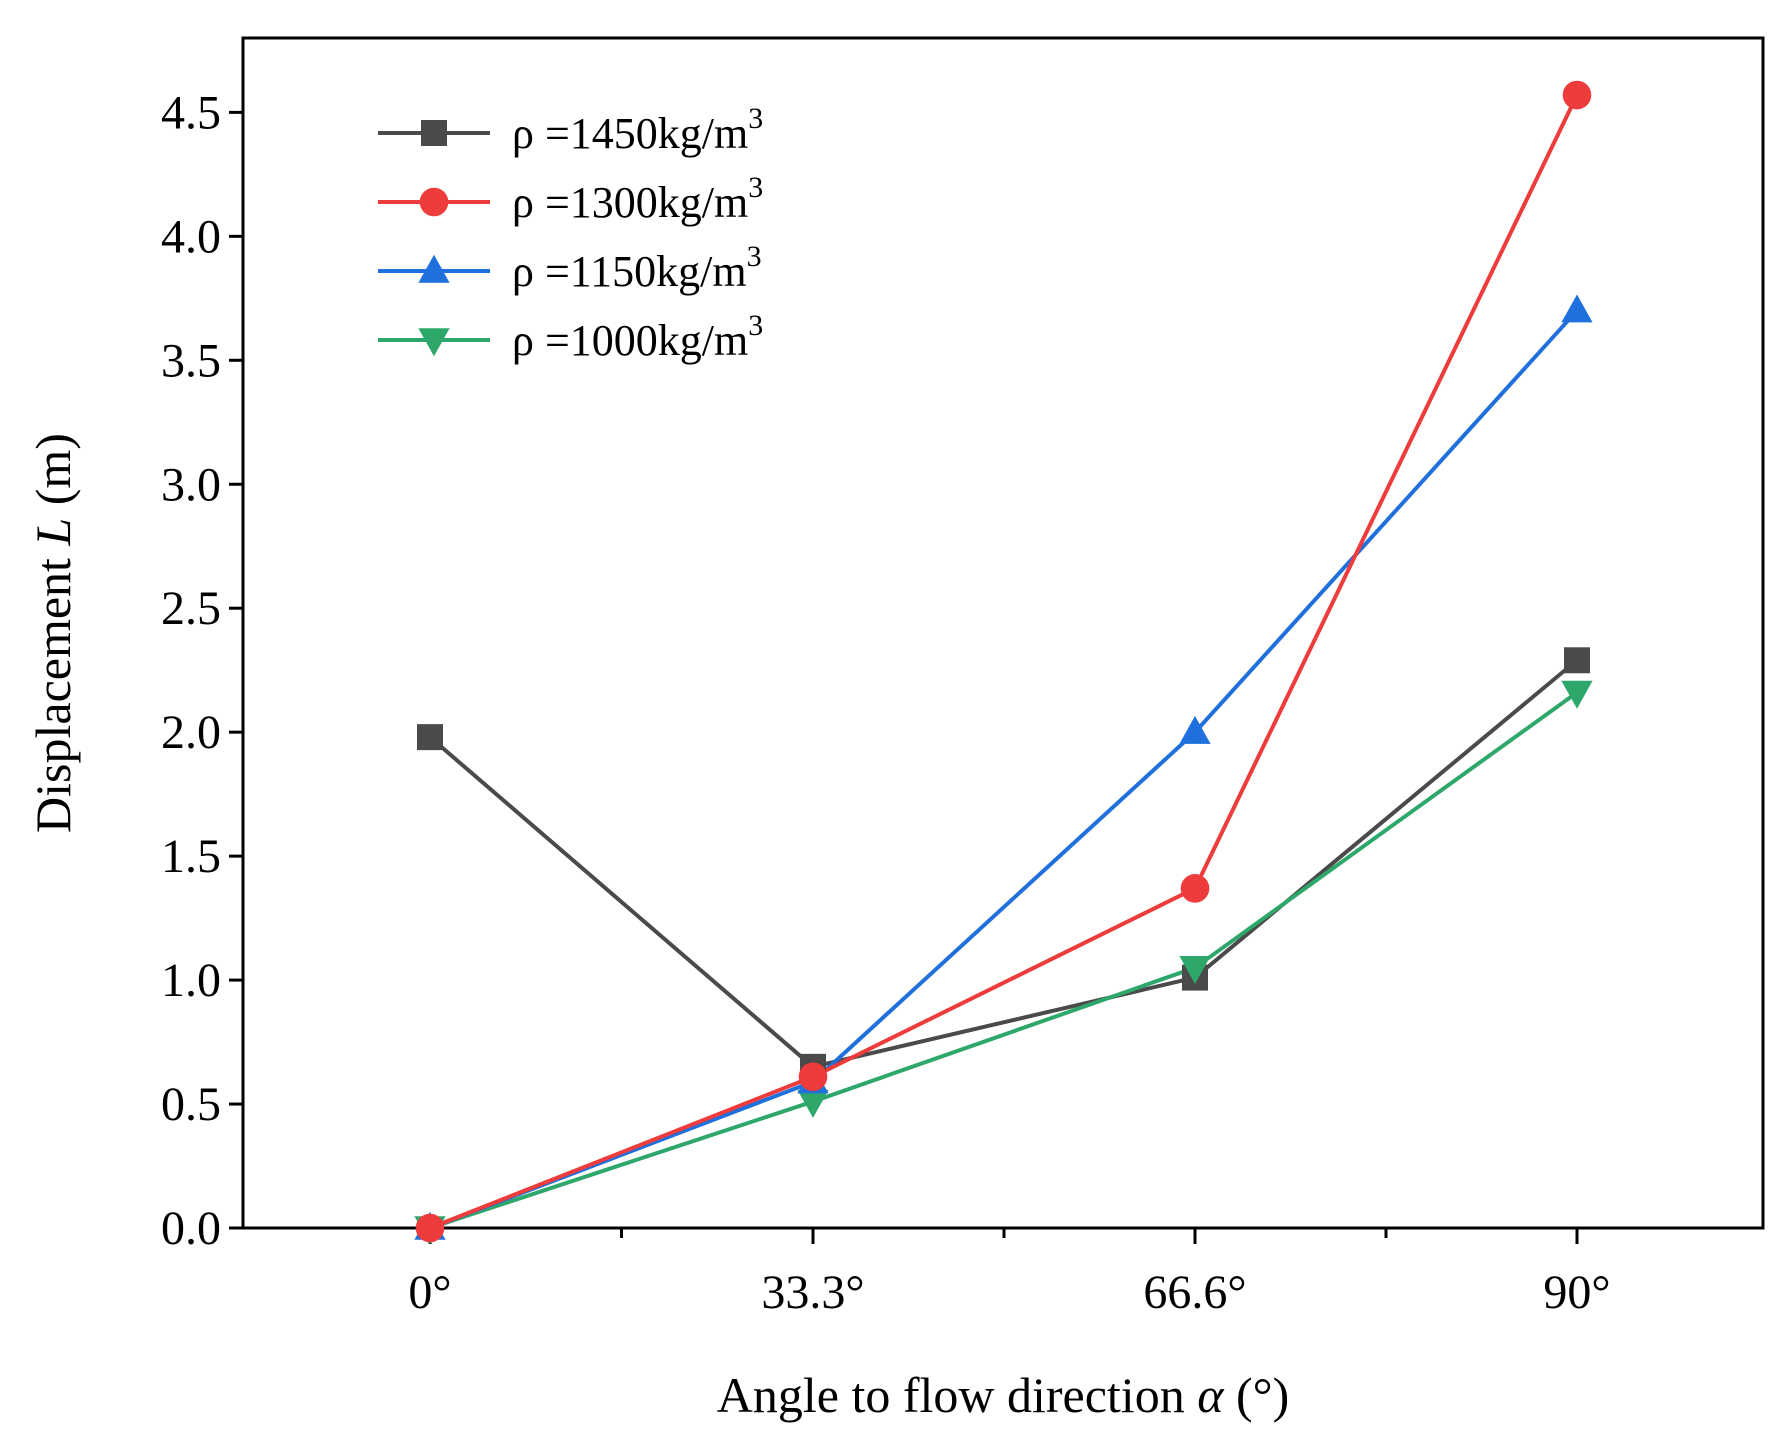 This screenshot has width=1792, height=1450. Describe the element at coordinates (202, 670) in the screenshot. I see `y-axis-ticks: 0.0 0.5 1.0 1.5 2.0 2.5 3.0 3.5 4.0 4.5` at that location.